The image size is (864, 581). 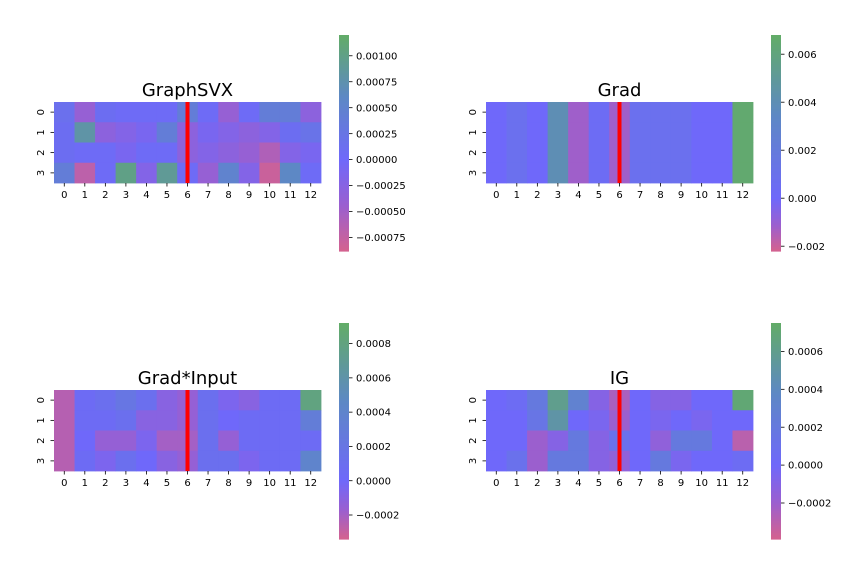 What do you see at coordinates (105, 195) in the screenshot?
I see `x-tick-label: 2` at bounding box center [105, 195].